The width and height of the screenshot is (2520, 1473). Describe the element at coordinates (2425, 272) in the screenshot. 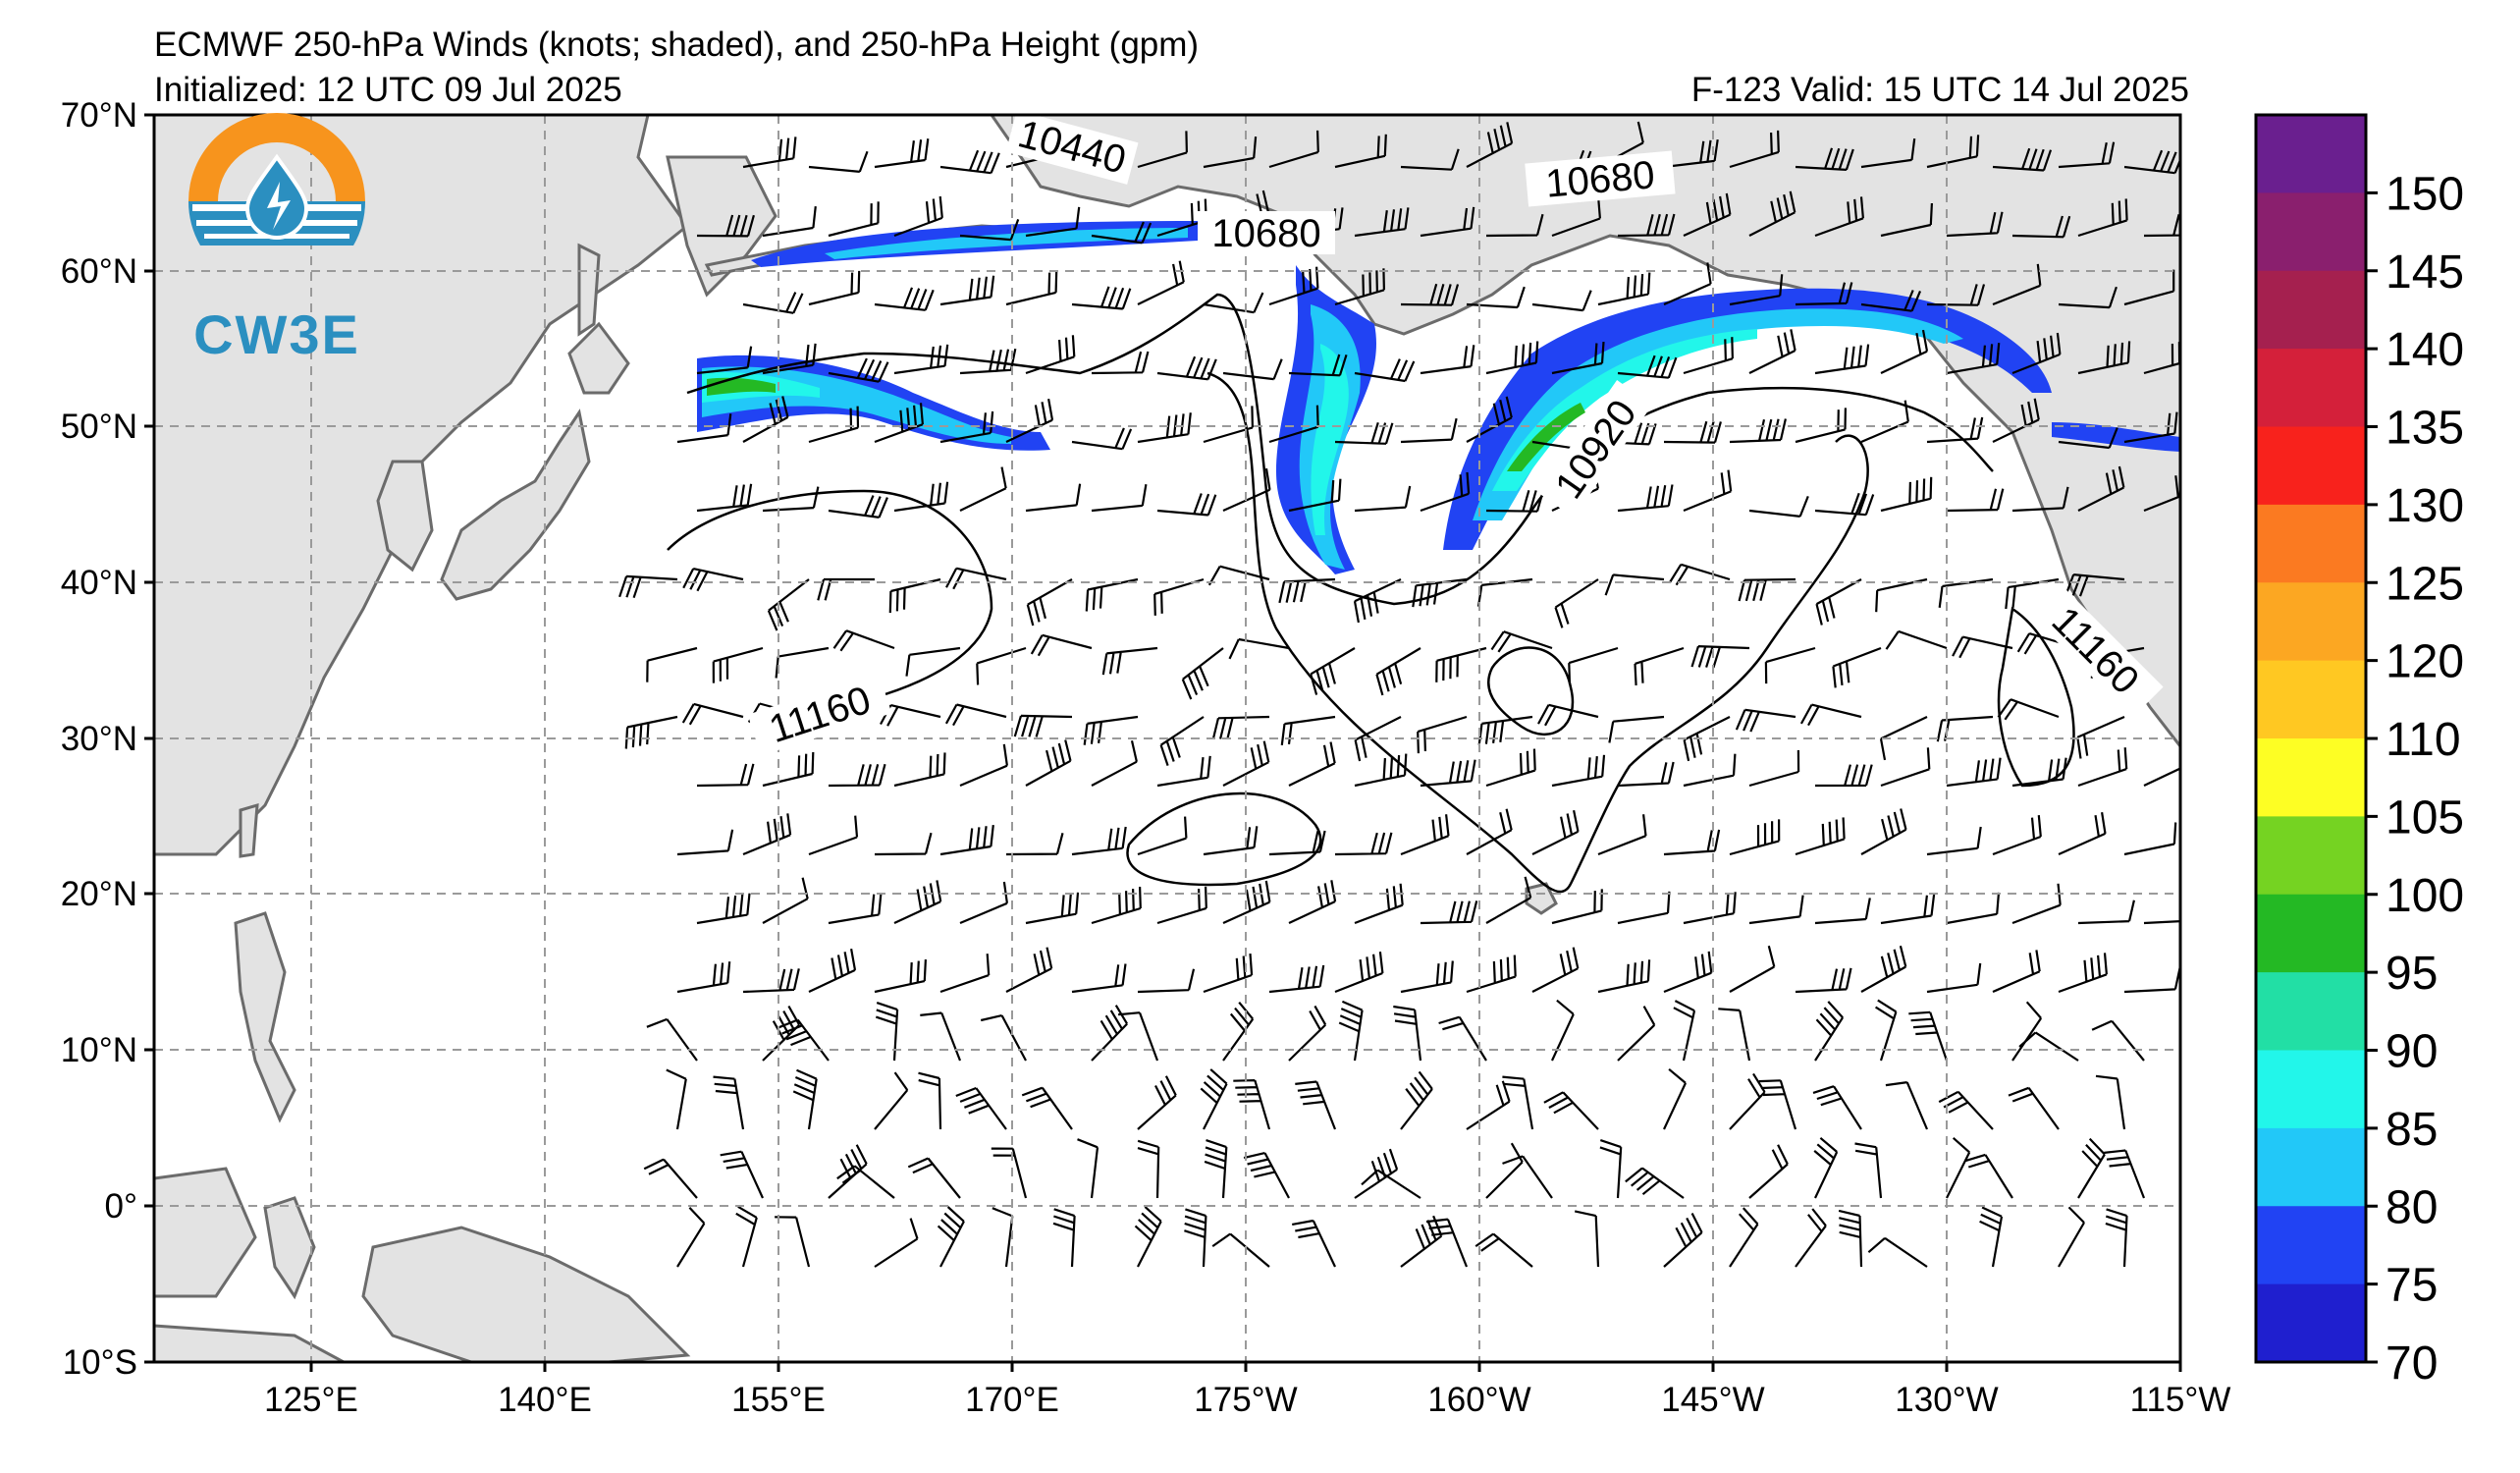

I see `colorbar-label: 145` at that location.